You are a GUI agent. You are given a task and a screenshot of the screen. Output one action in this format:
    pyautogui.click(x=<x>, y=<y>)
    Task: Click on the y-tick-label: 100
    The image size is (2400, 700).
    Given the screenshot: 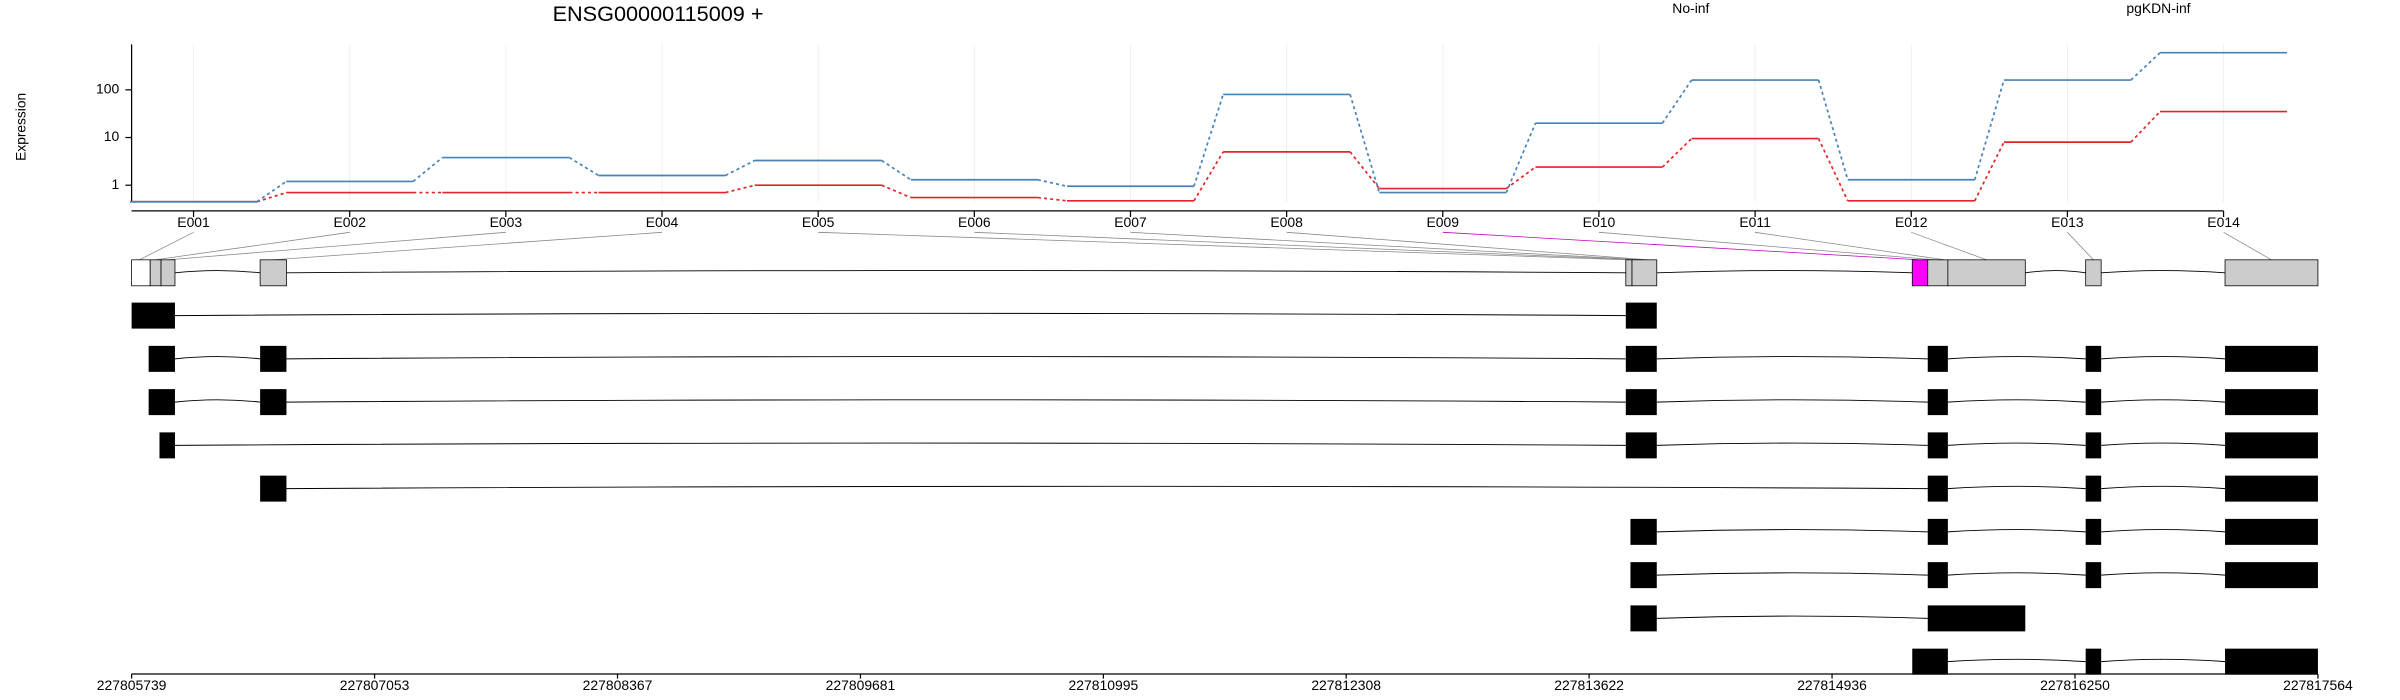 What is the action you would take?
    pyautogui.click(x=108, y=89)
    